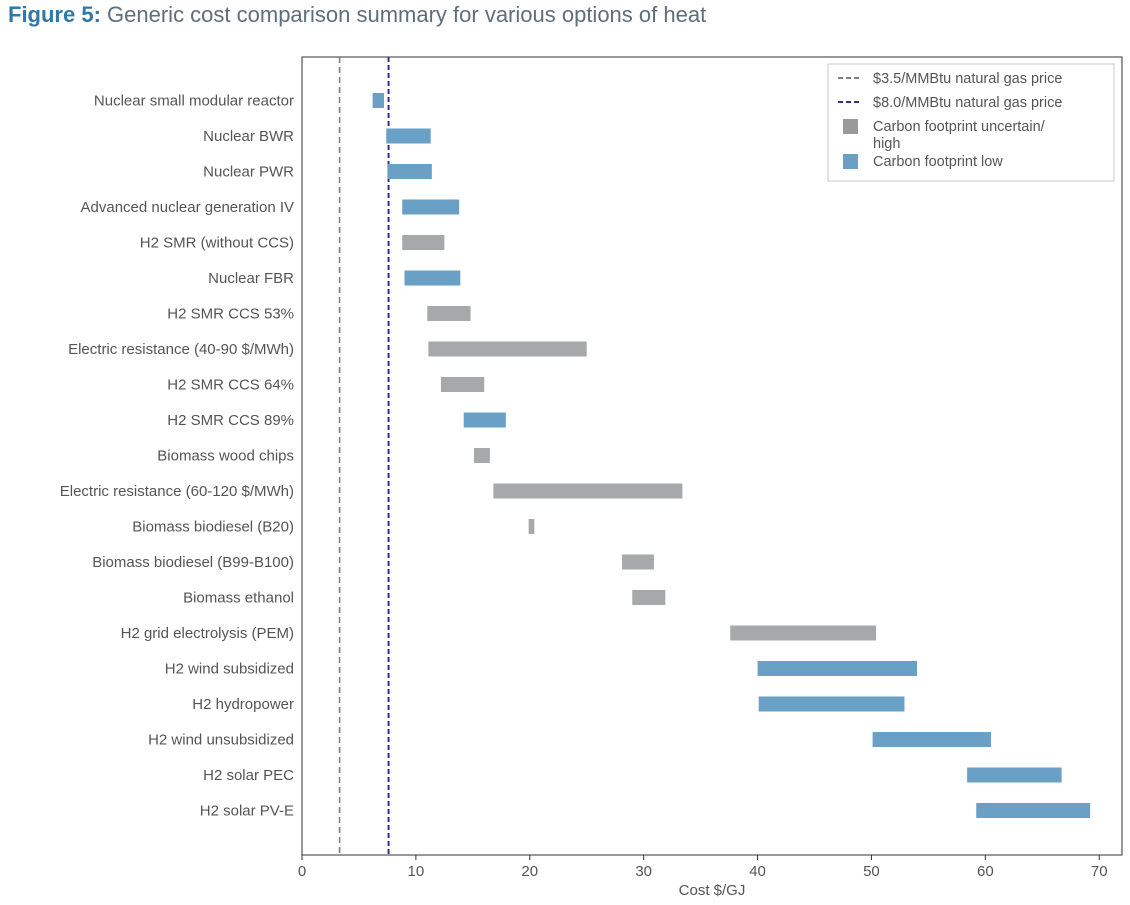  Describe the element at coordinates (230, 314) in the screenshot. I see `category-label: H2 SMR CCS 53%` at that location.